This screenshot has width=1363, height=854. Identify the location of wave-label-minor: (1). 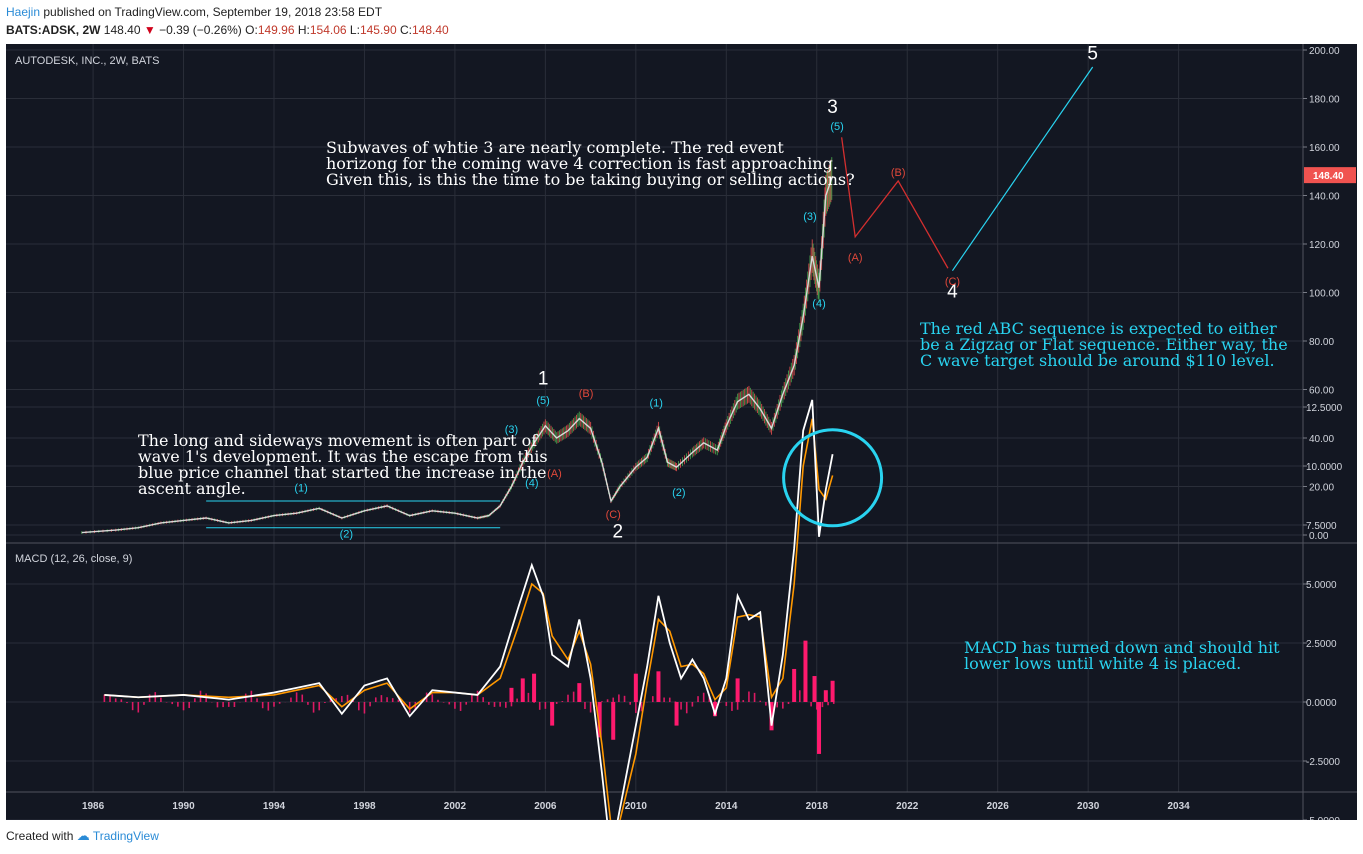
(655, 403).